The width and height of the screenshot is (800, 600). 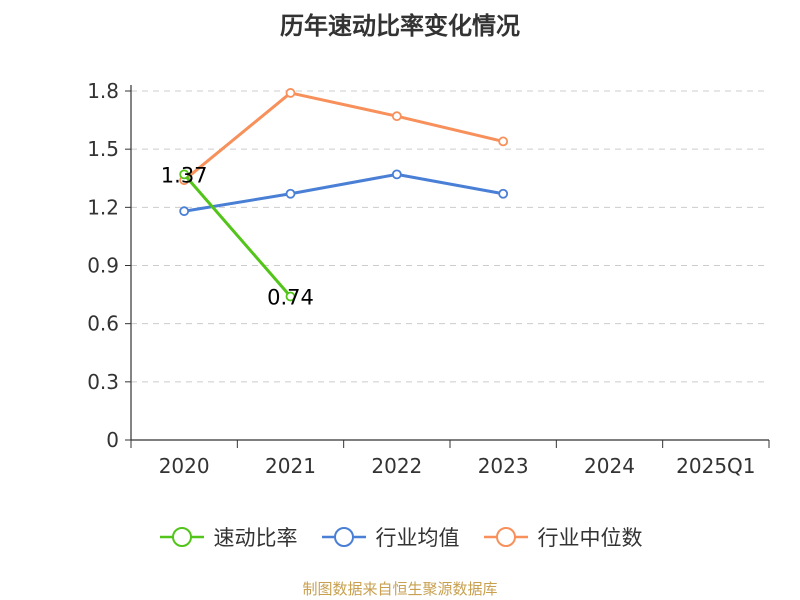 What do you see at coordinates (112, 440) in the screenshot?
I see `y-tick-label: 0` at bounding box center [112, 440].